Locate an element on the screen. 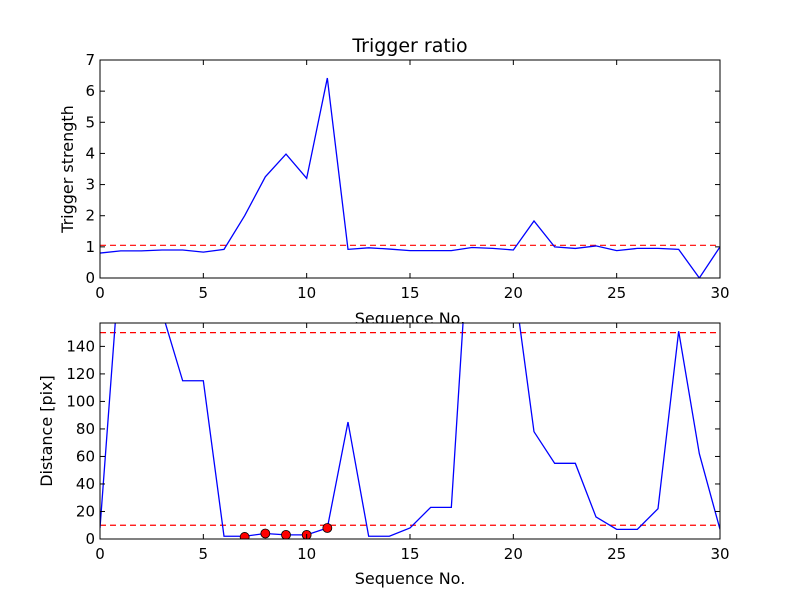 The image size is (800, 600). y-tick-label: 60 is located at coordinates (85, 456).